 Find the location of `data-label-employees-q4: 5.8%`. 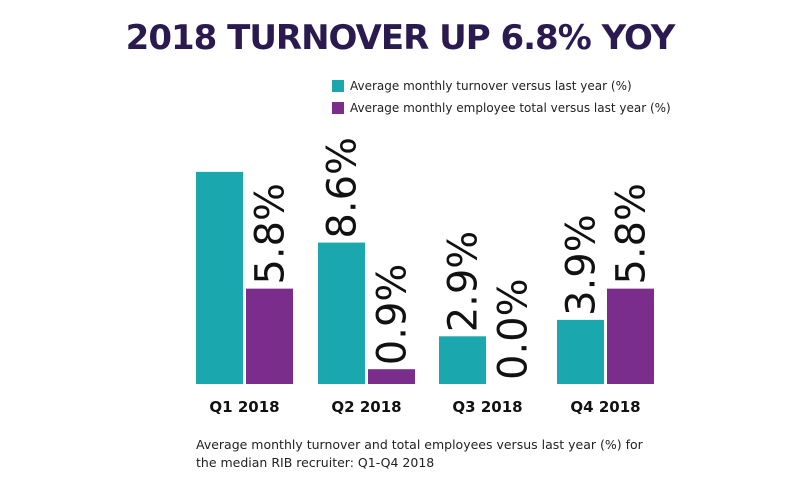

data-label-employees-q4: 5.8% is located at coordinates (632, 234).